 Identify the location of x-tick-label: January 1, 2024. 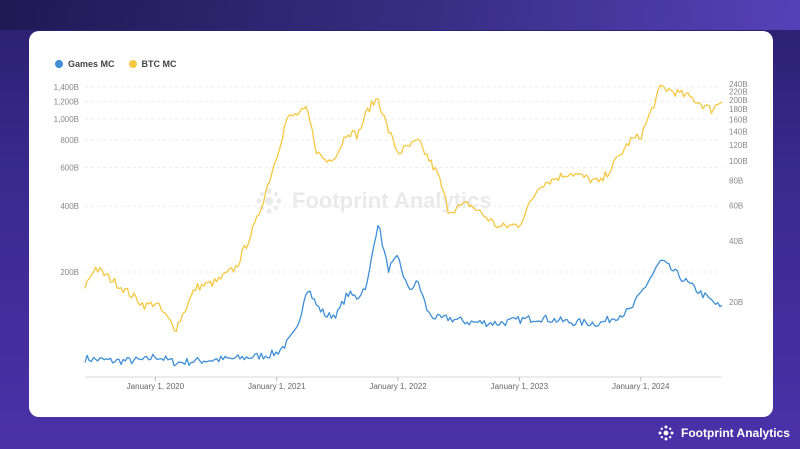
(641, 386).